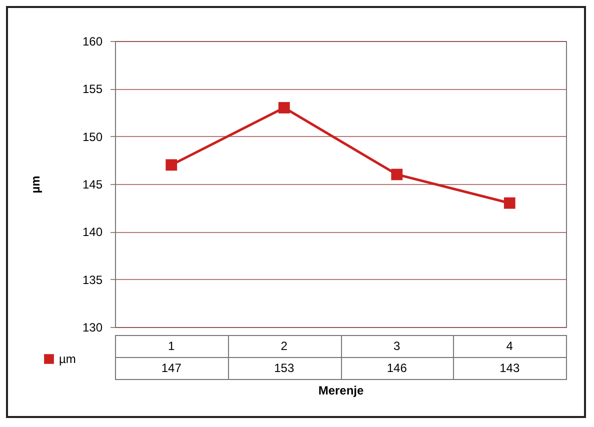 This screenshot has width=594, height=427. What do you see at coordinates (92, 89) in the screenshot?
I see `y-tick-label: 155` at bounding box center [92, 89].